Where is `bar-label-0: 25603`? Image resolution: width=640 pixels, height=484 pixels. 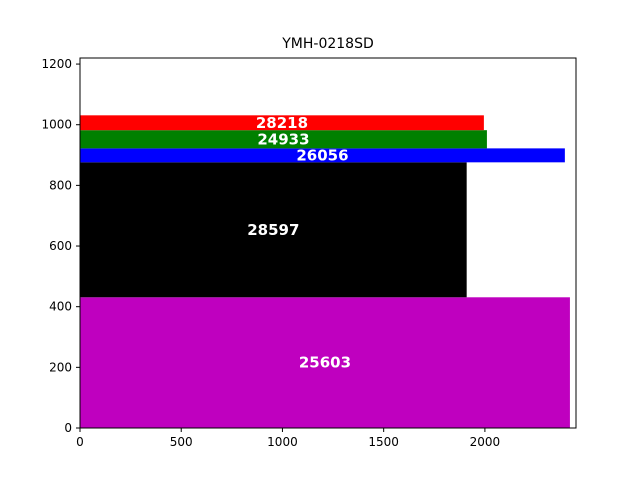 bar-label-0: 25603 is located at coordinates (325, 363).